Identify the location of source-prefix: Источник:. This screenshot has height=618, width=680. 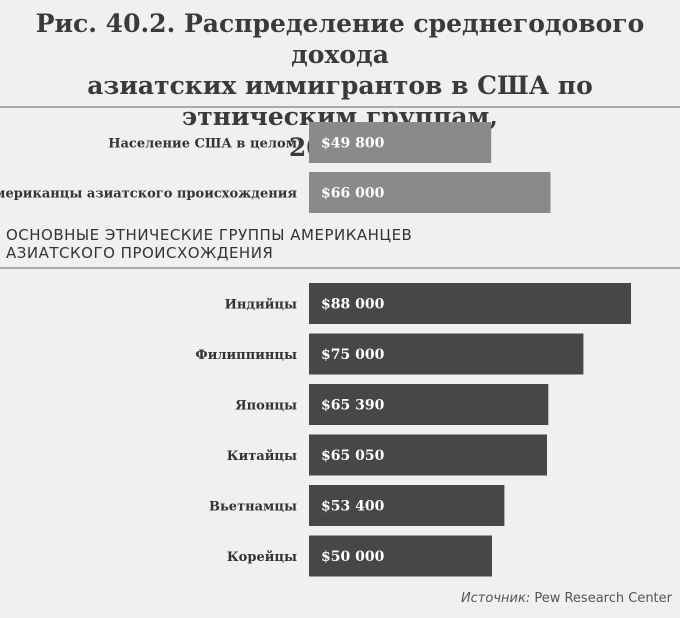
(495, 598).